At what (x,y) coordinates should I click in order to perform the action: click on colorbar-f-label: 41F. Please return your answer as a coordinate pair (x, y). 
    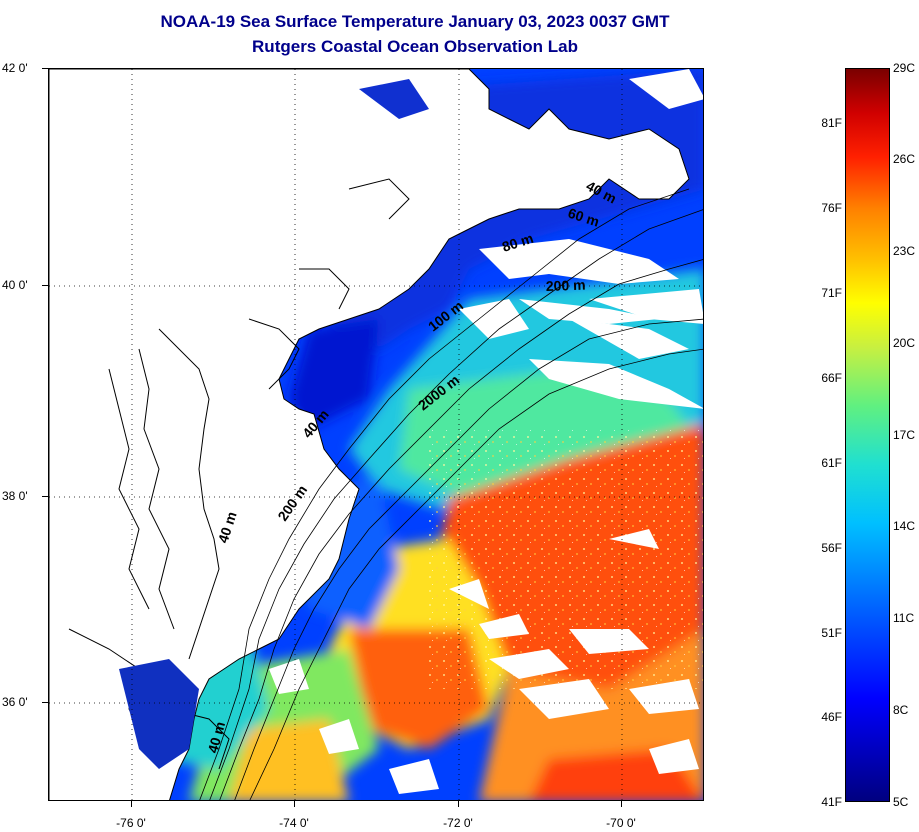
    Looking at the image, I should click on (831, 802).